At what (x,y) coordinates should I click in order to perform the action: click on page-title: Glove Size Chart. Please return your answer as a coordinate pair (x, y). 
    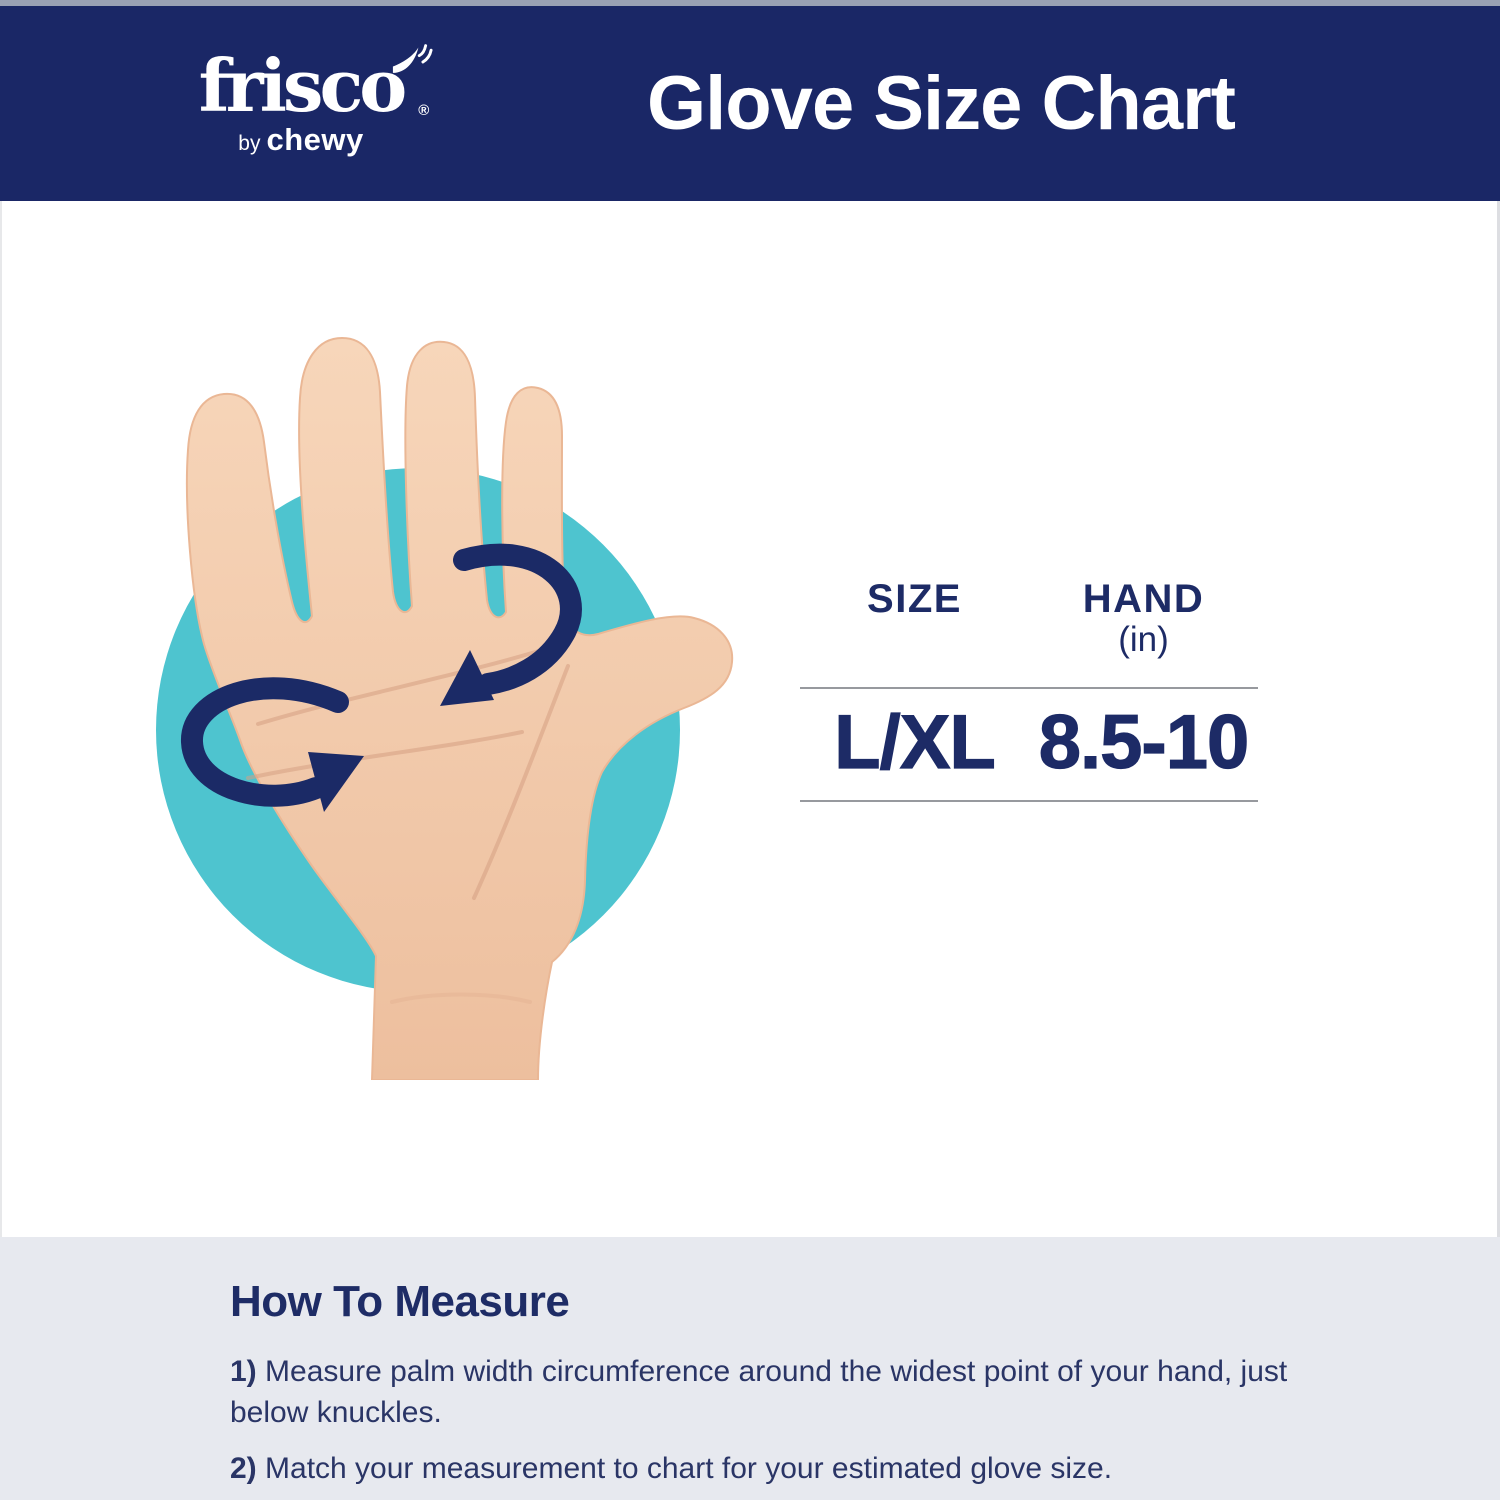
    Looking at the image, I should click on (941, 103).